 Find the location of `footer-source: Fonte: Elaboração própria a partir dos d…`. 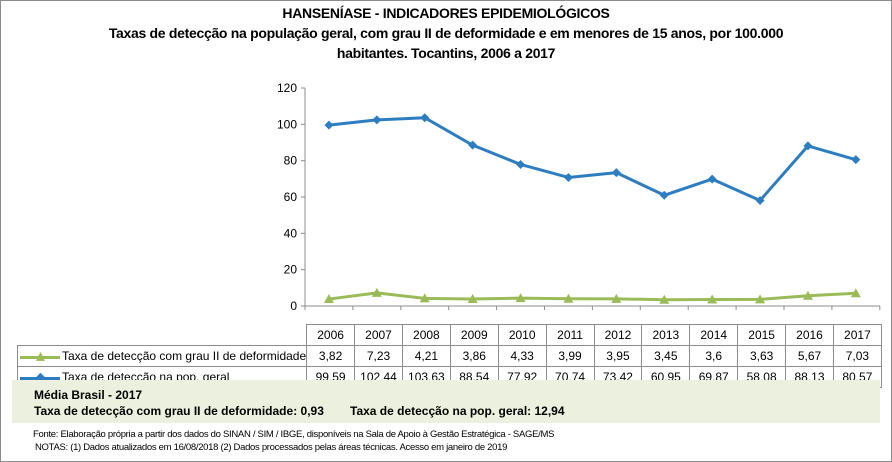

footer-source: Fonte: Elaboração própria a partir dos d… is located at coordinates (294, 434).